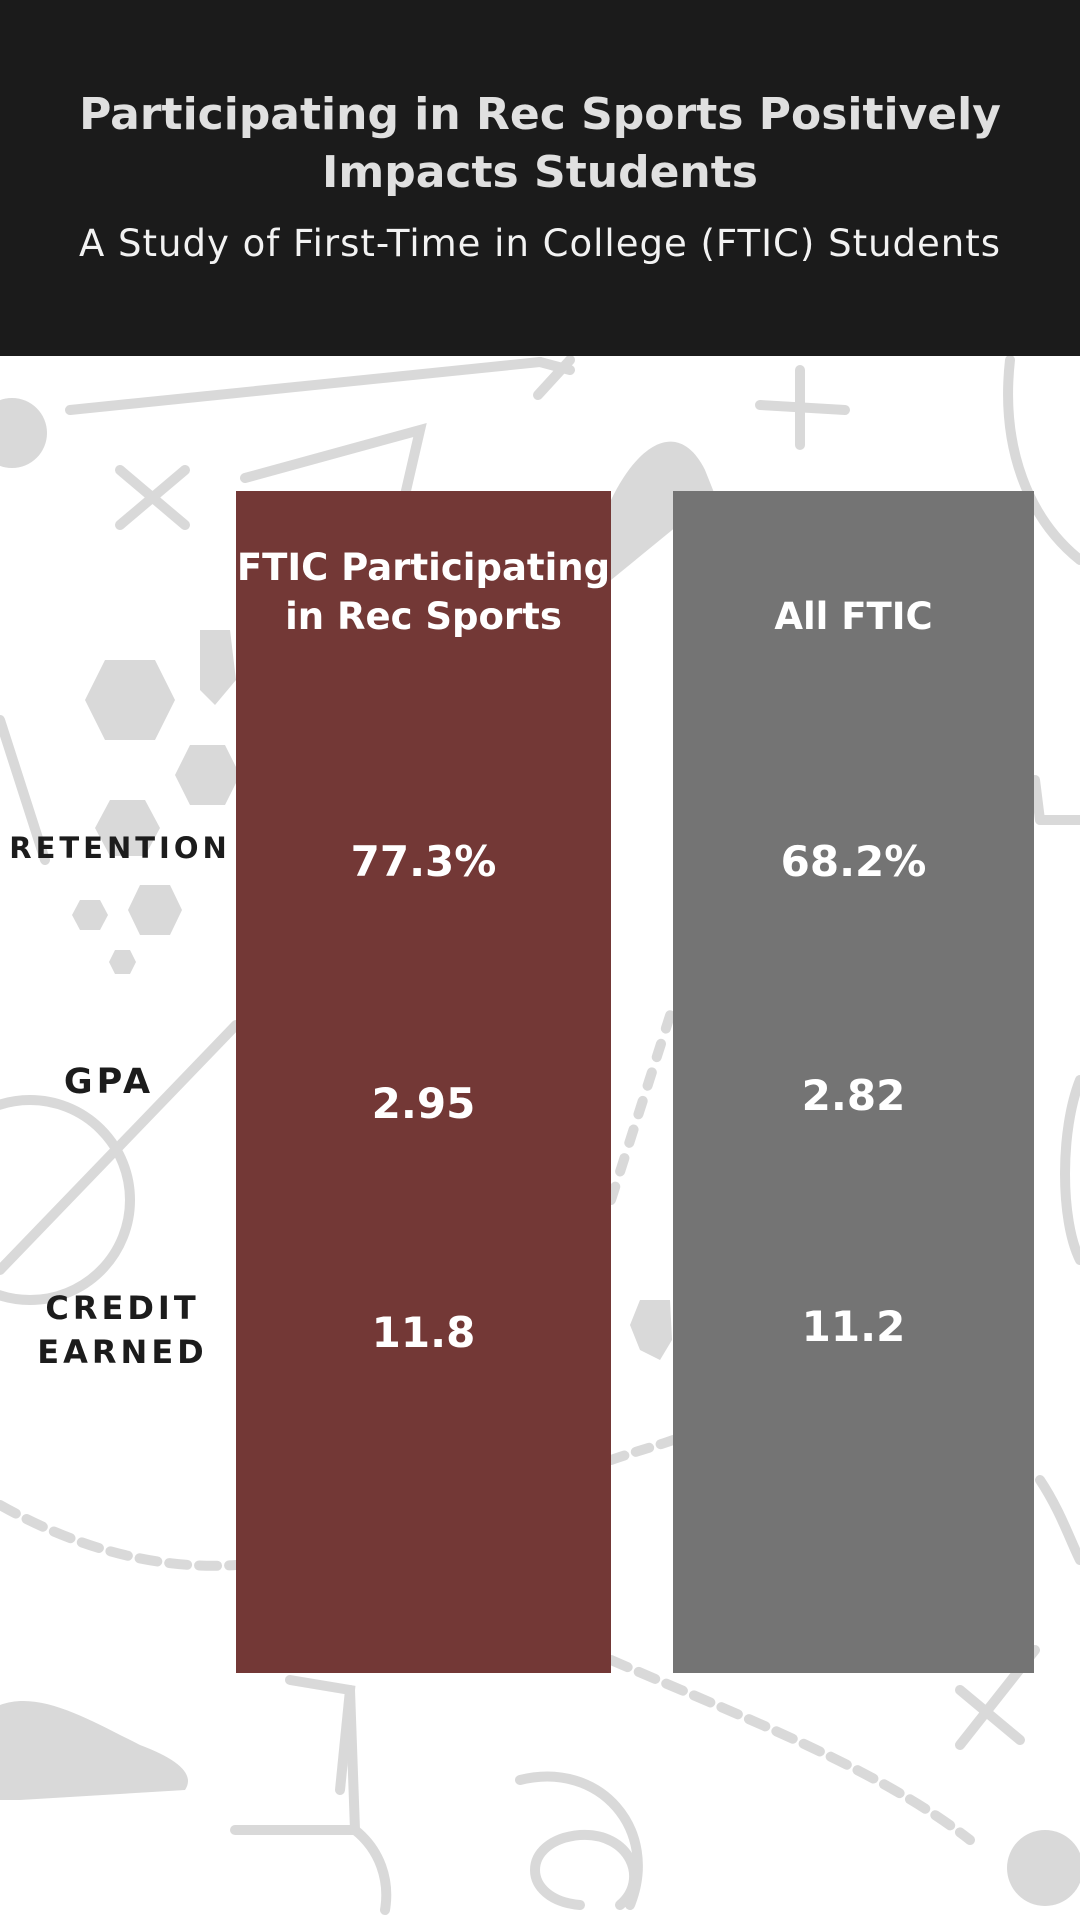 This screenshot has width=1080, height=1920. What do you see at coordinates (423, 592) in the screenshot?
I see `column-header-rec-sports: FTIC Participating in Rec Sports` at bounding box center [423, 592].